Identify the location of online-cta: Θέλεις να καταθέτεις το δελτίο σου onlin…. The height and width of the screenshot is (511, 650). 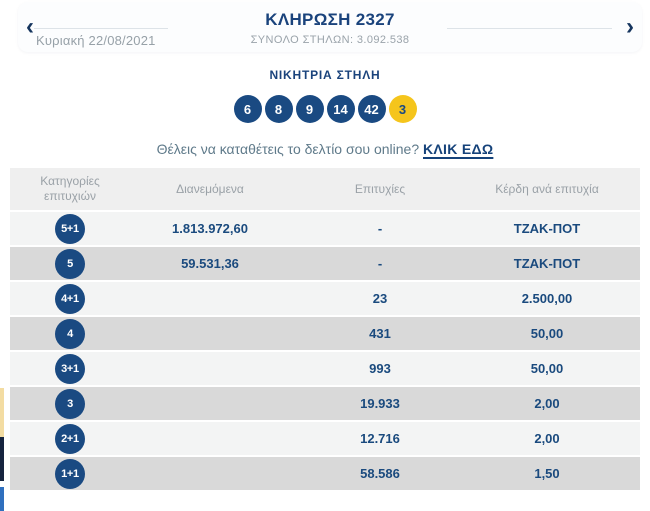
(325, 149).